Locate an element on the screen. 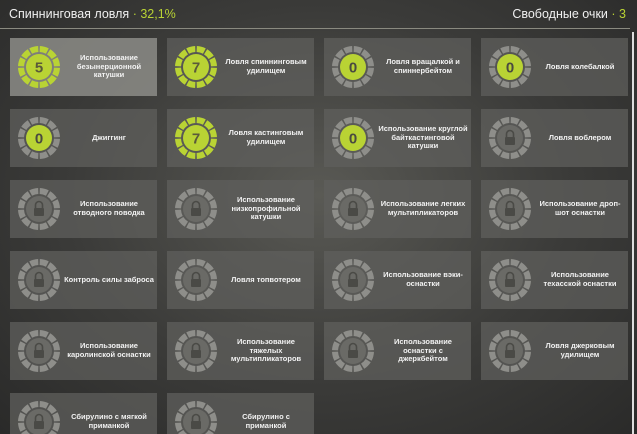 The width and height of the screenshot is (637, 434). skill-tile: Использование тяжелых мультипликаторов is located at coordinates (240, 351).